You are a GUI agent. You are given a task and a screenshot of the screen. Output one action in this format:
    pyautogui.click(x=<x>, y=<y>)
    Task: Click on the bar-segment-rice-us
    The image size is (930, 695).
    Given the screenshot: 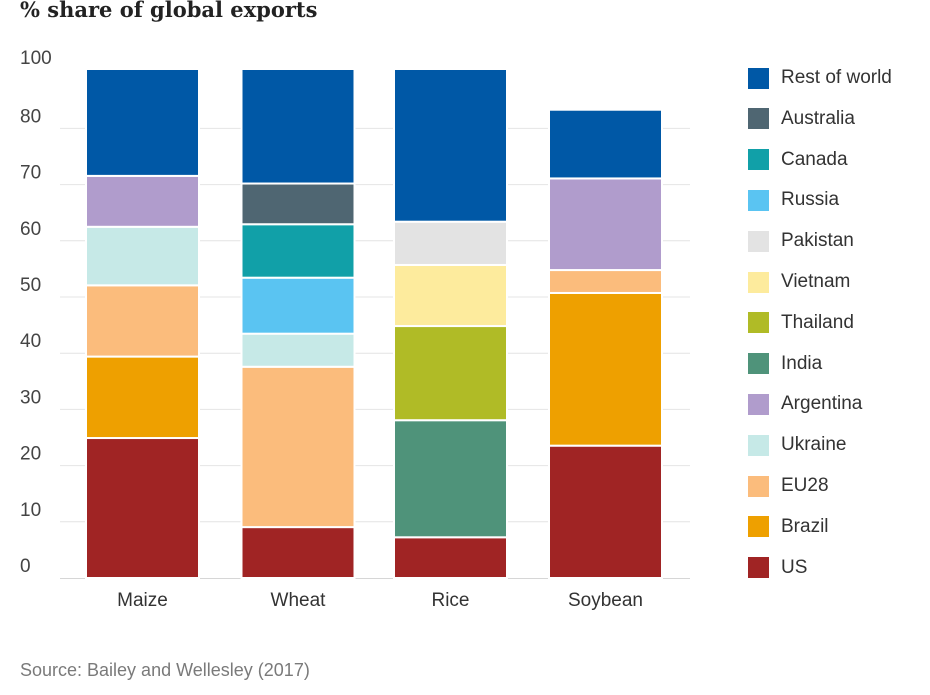 What is the action you would take?
    pyautogui.click(x=450, y=558)
    